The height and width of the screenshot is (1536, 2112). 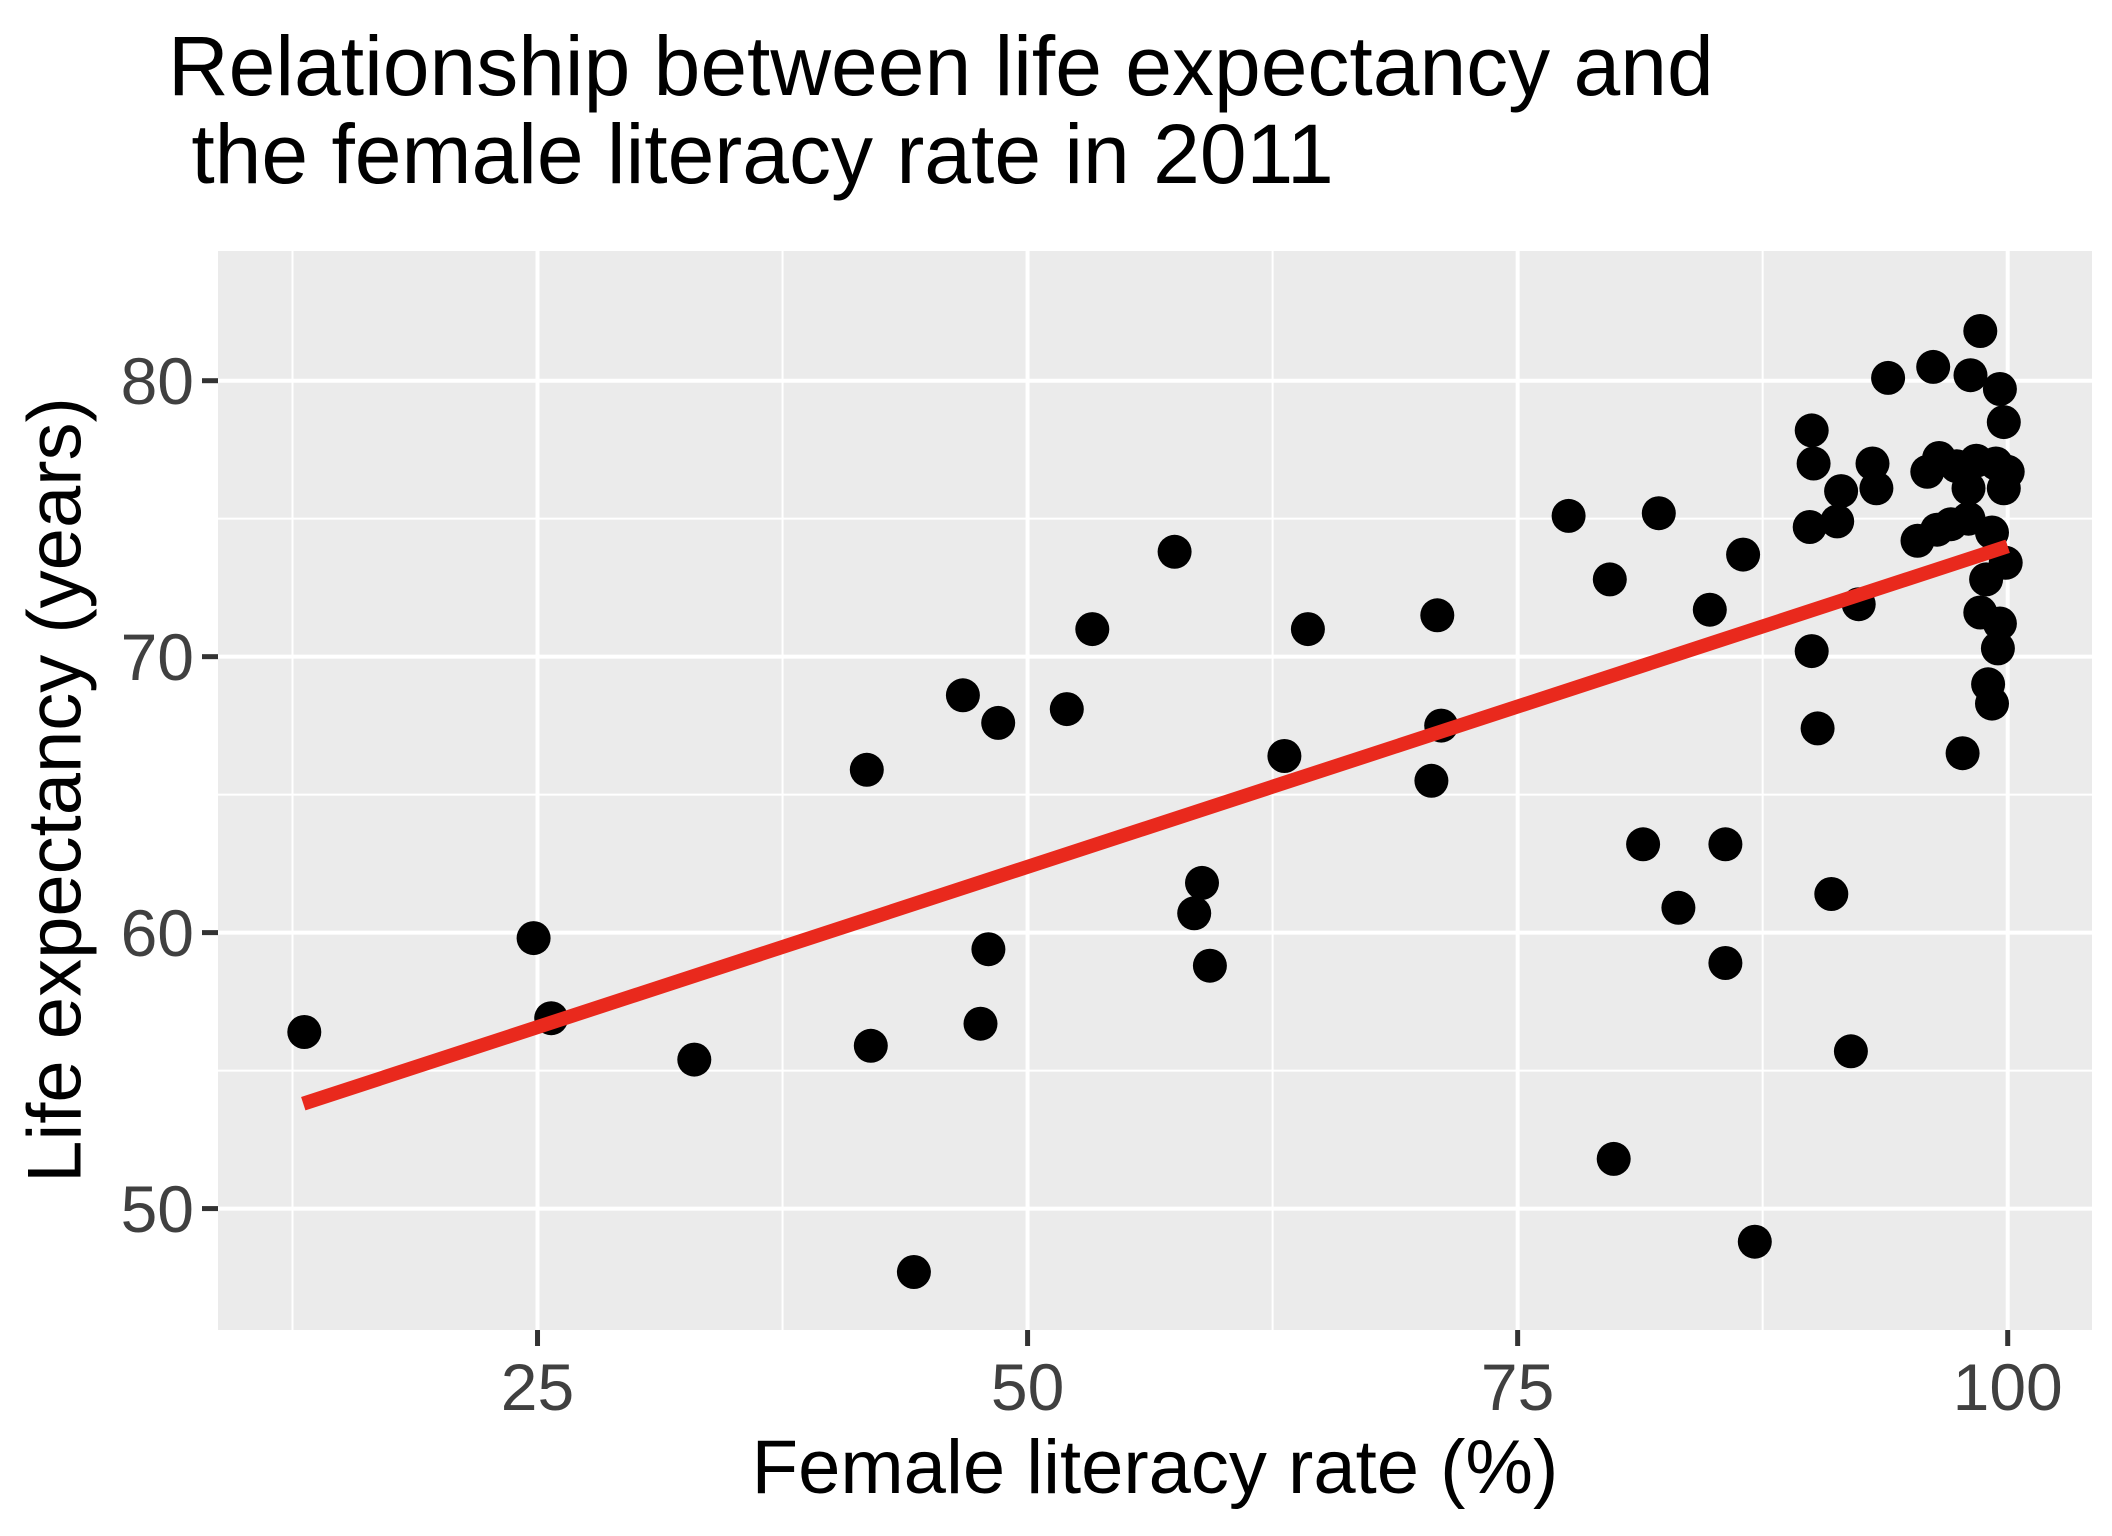 I want to click on y-tick-label: 70, so click(x=157, y=656).